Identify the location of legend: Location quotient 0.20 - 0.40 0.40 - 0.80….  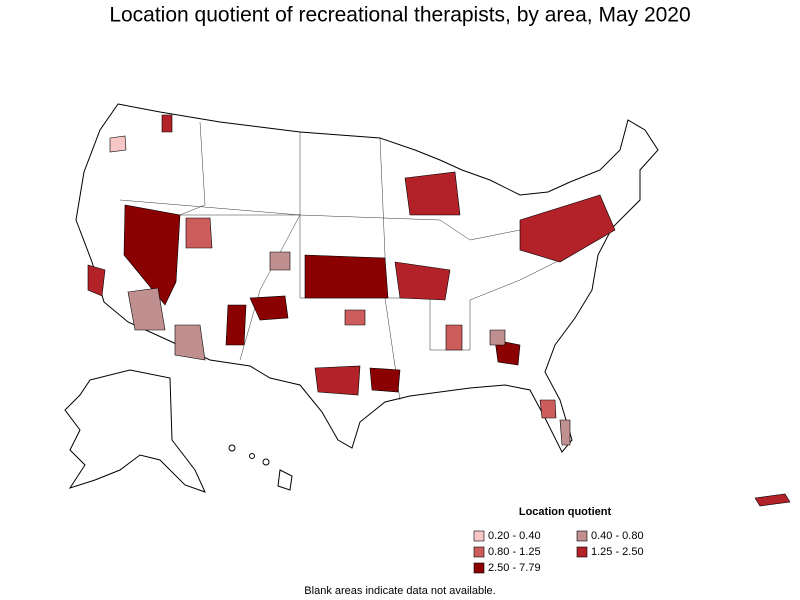
(558, 540).